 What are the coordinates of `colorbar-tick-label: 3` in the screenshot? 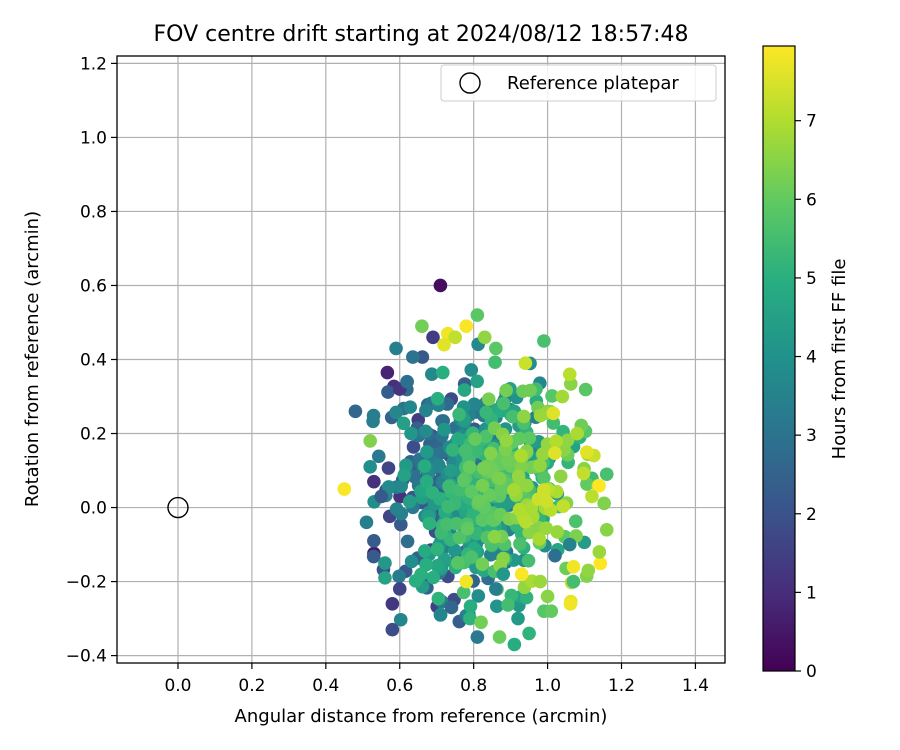 It's located at (811, 436).